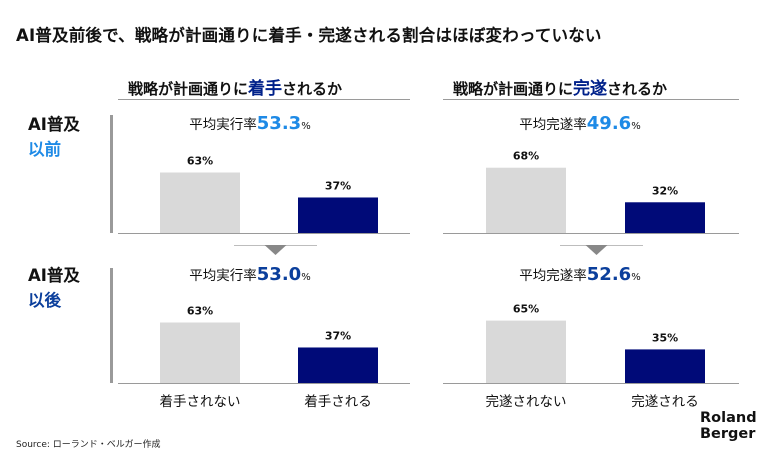  I want to click on category-label-start-yes: 着手される, so click(338, 402).